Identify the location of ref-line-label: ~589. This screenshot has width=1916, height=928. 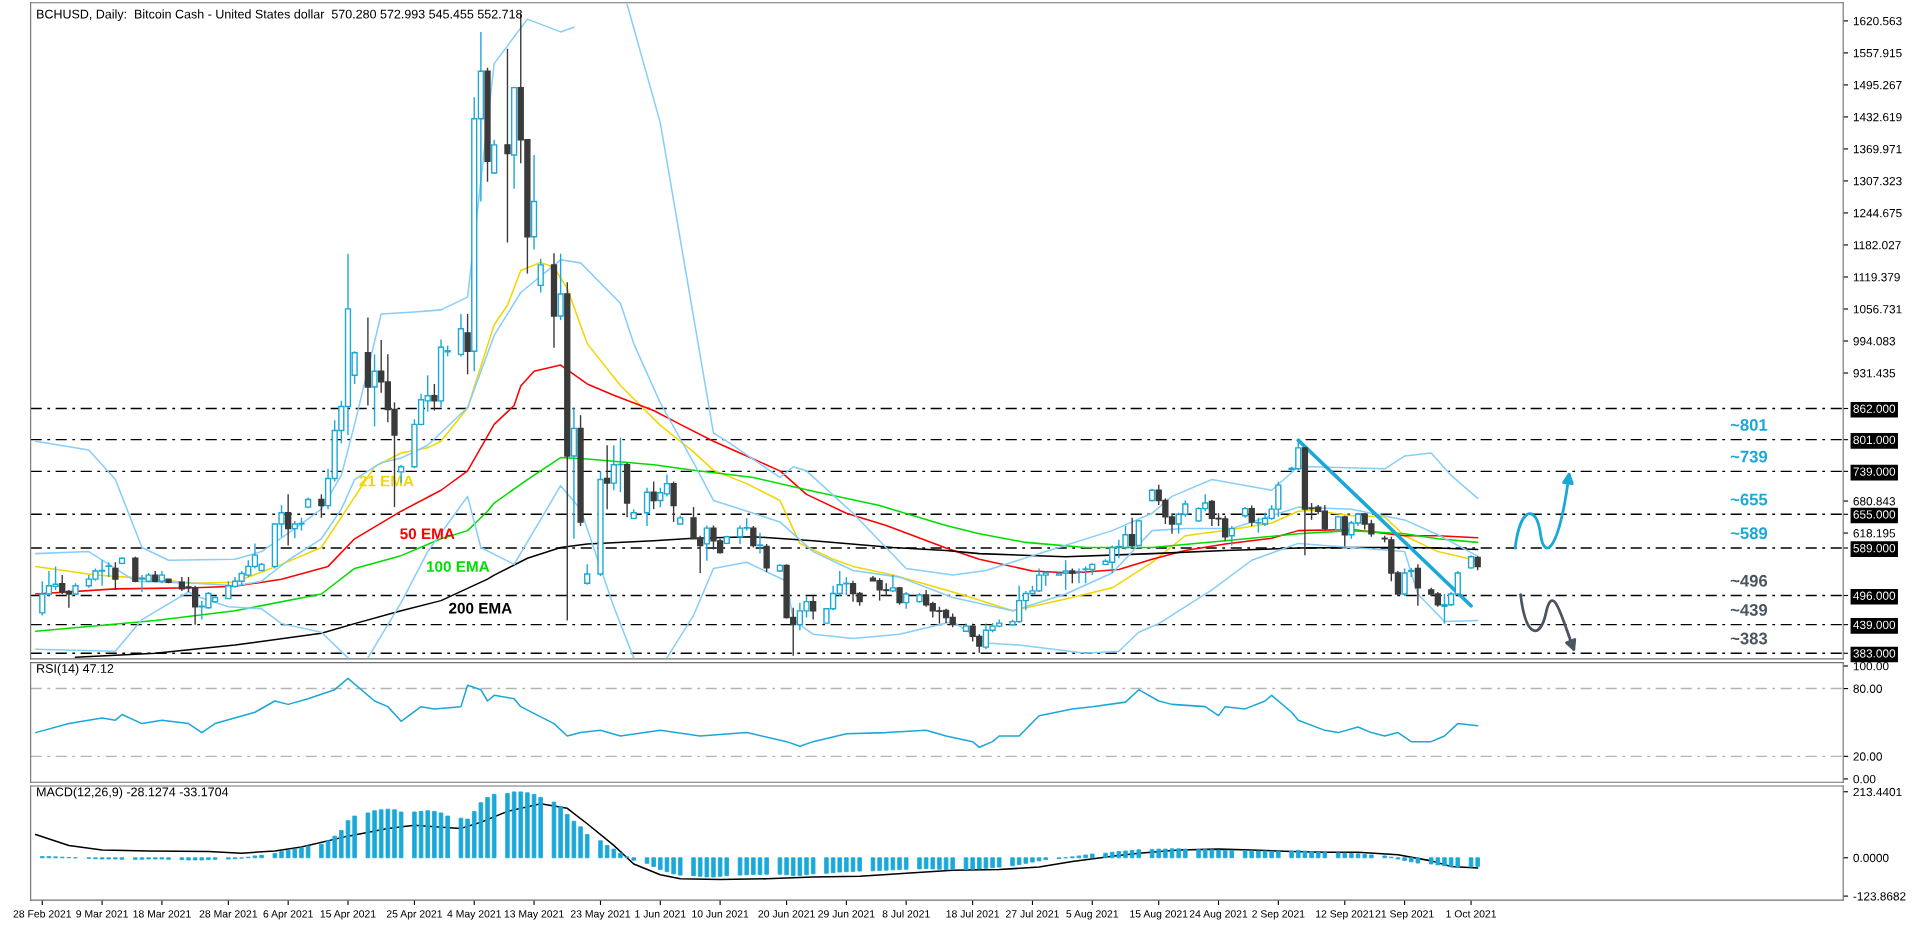
(1749, 533).